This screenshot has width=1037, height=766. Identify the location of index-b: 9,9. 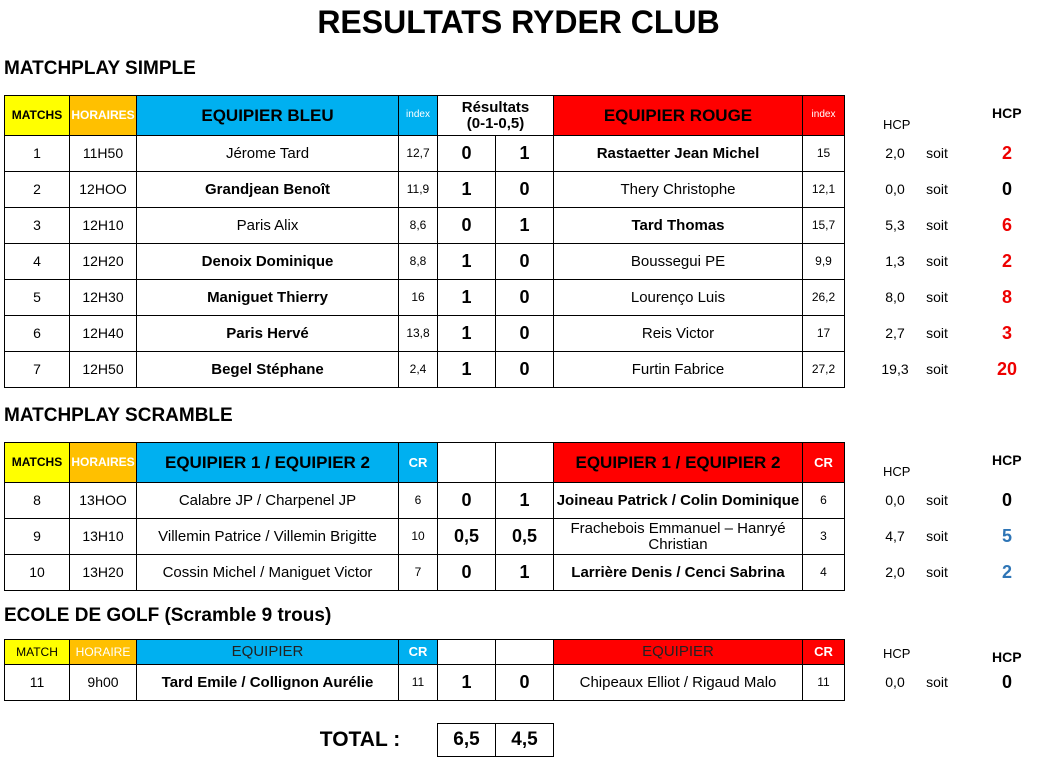
(823, 261).